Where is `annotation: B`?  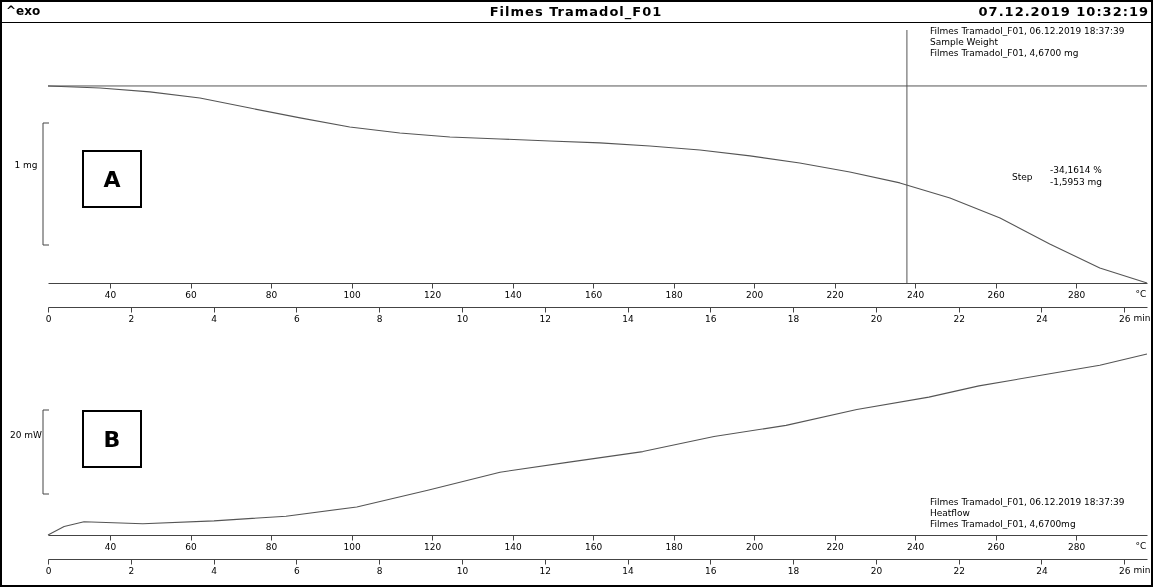
annotation: B is located at coordinates (112, 439).